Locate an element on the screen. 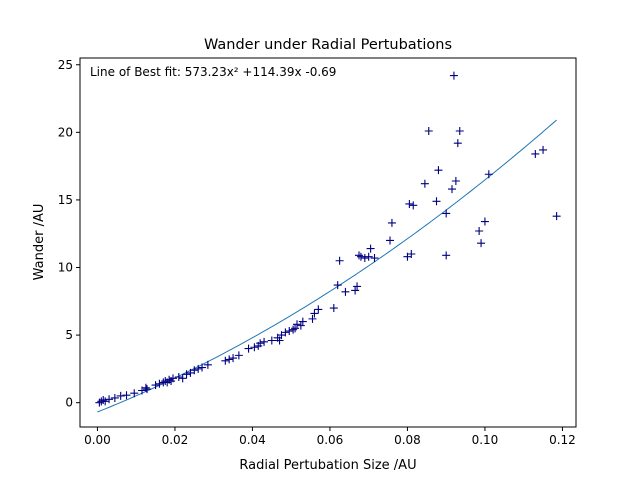  y-tick-label: 20 is located at coordinates (65, 132).